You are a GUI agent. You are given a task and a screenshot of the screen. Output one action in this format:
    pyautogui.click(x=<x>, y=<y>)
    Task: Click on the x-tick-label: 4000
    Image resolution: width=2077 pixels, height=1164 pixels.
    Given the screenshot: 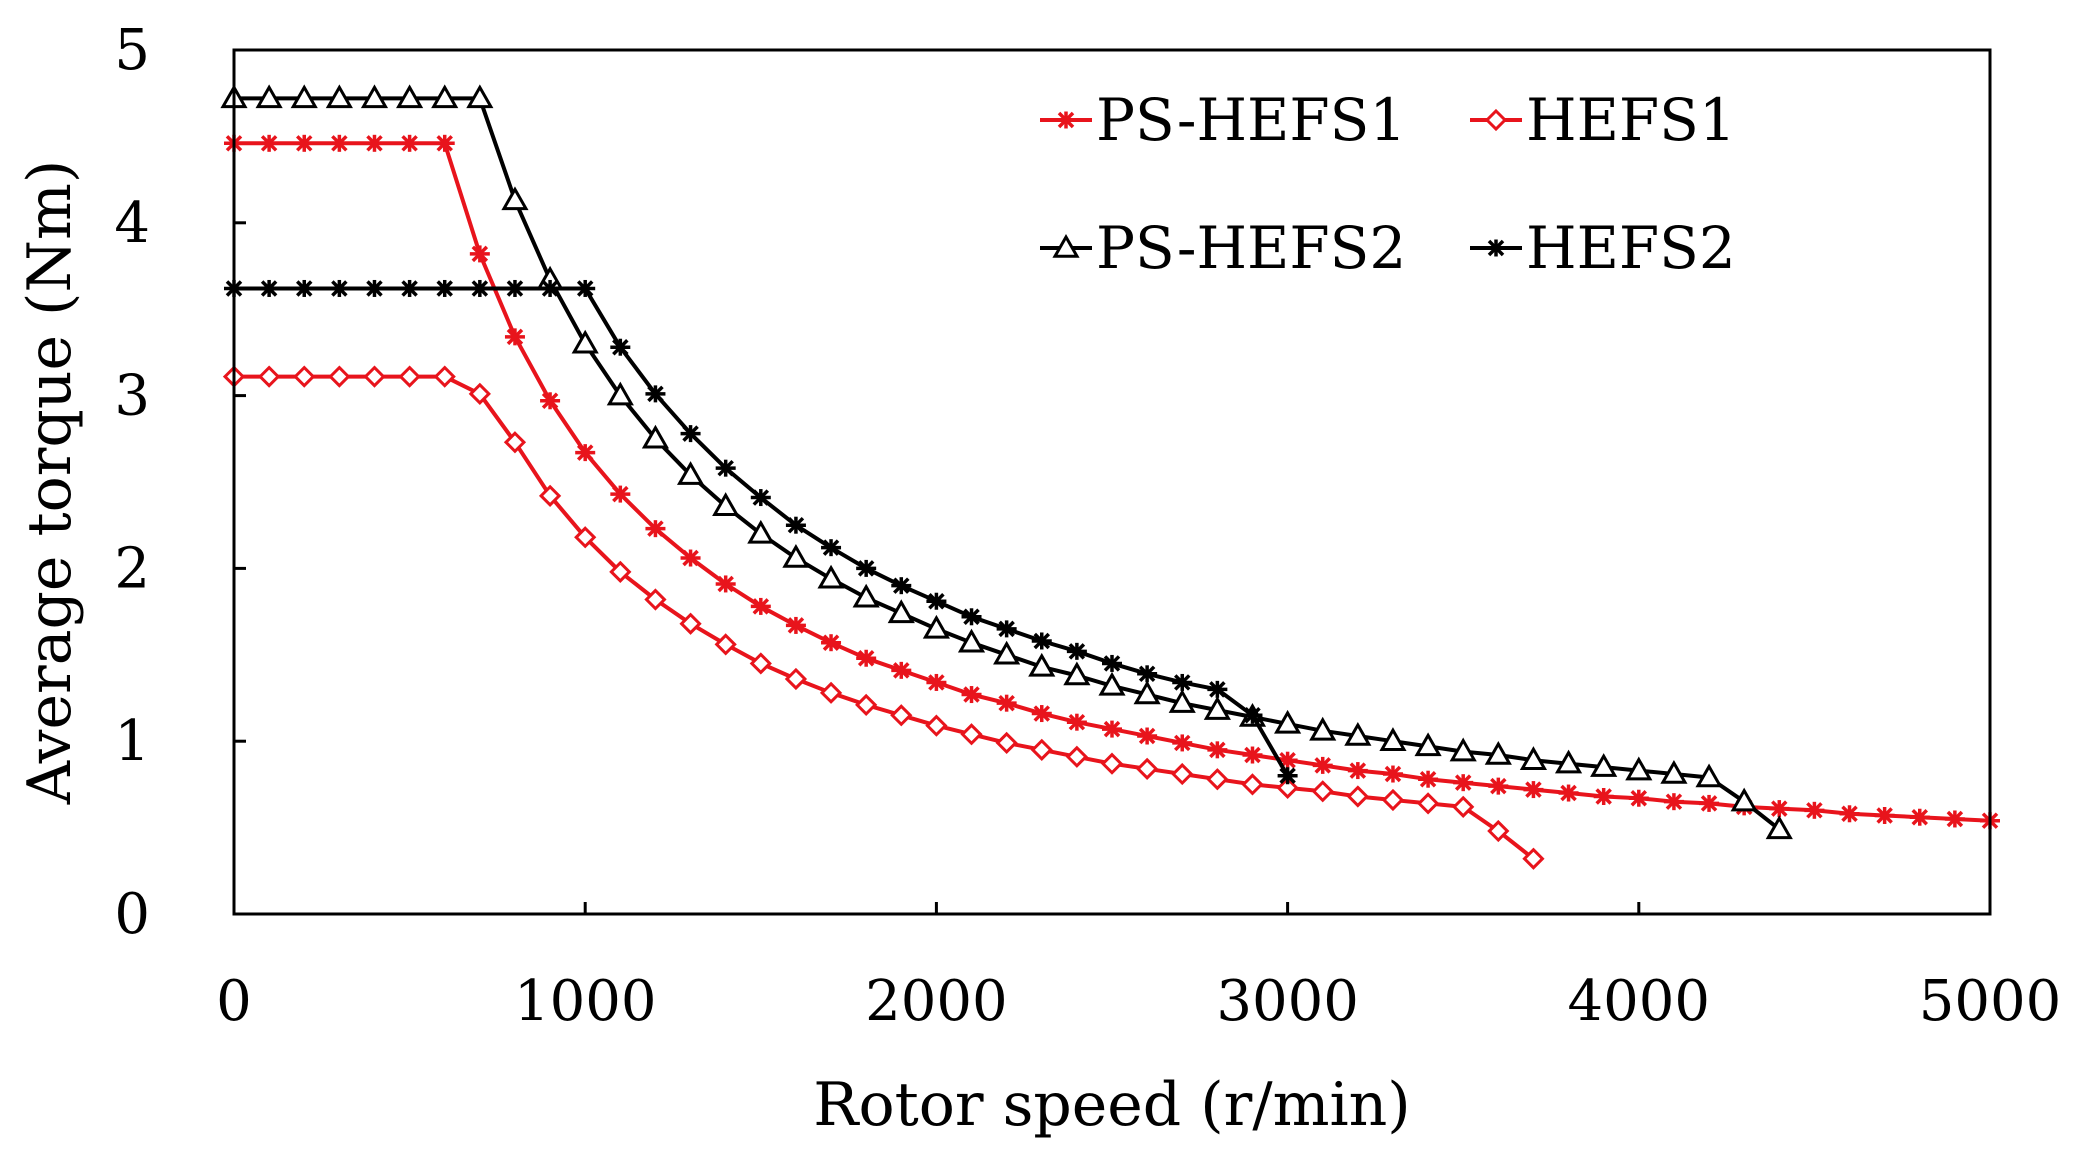 What is the action you would take?
    pyautogui.click(x=1639, y=1001)
    